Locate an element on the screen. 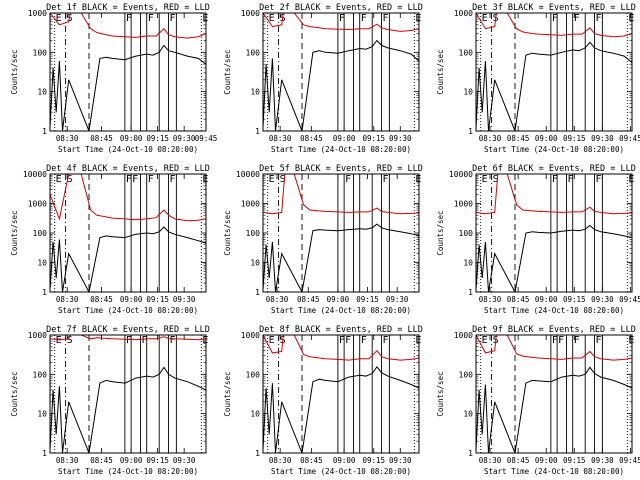 This screenshot has height=480, width=640. chart-title: Det 2f BLACK = Events, RED = LLD is located at coordinates (341, 8).